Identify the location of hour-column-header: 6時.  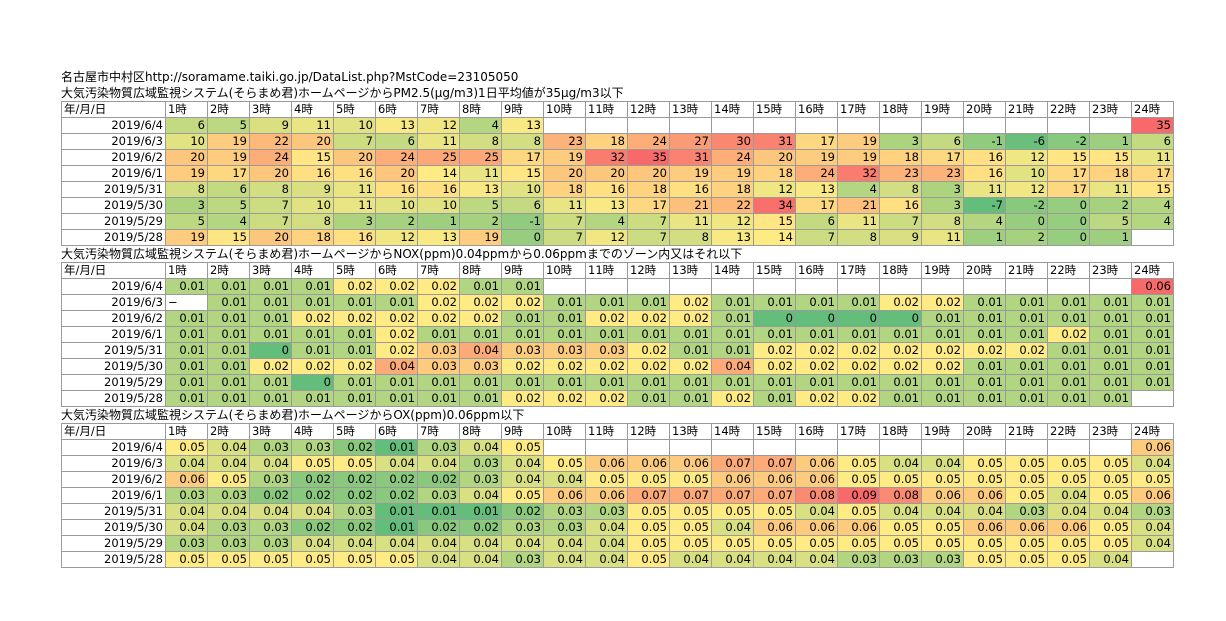
(396, 431).